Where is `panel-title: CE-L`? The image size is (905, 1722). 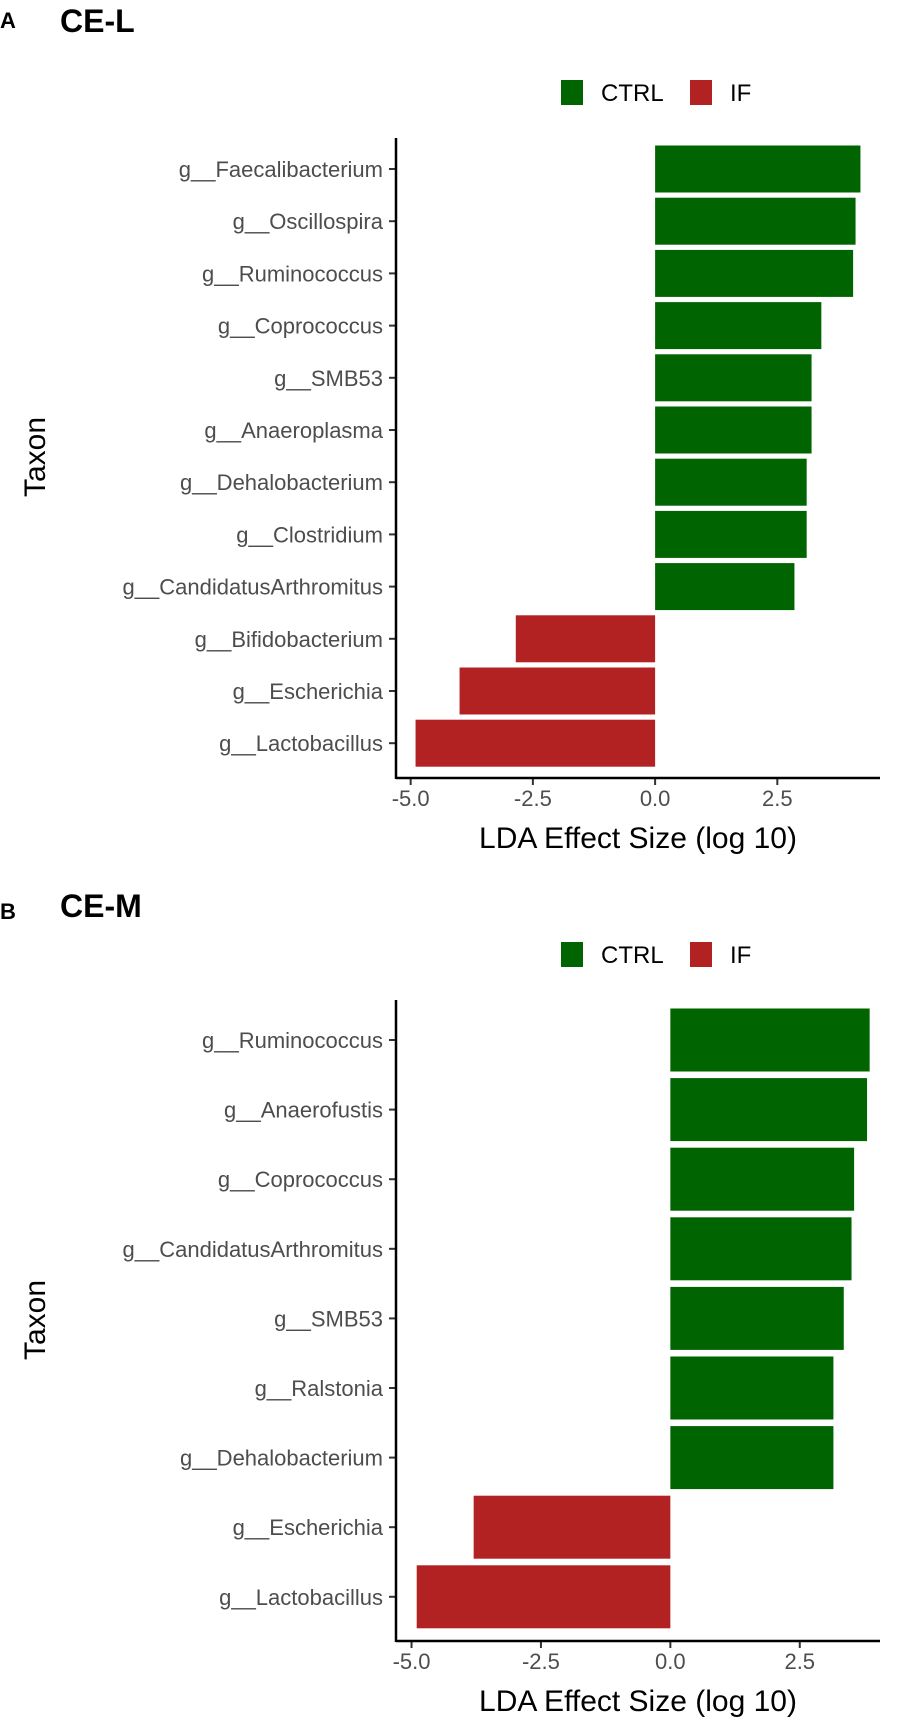 panel-title: CE-L is located at coordinates (97, 21).